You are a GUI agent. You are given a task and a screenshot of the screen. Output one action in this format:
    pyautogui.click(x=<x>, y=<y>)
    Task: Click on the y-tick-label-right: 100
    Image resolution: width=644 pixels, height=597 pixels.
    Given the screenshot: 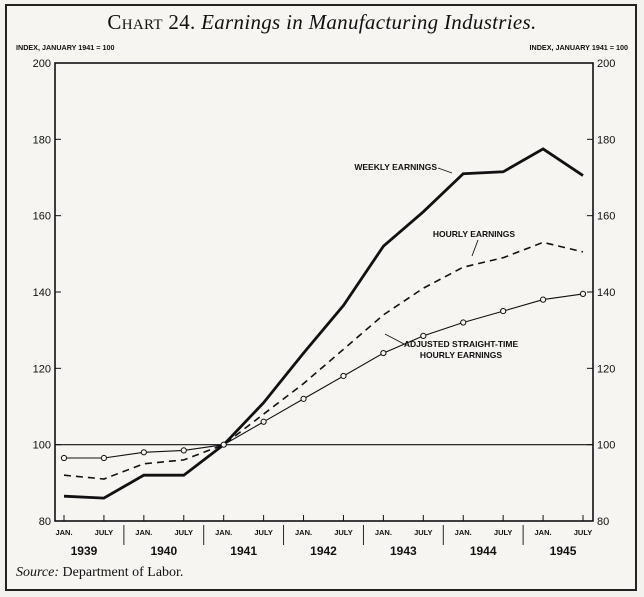 What is the action you would take?
    pyautogui.click(x=606, y=446)
    